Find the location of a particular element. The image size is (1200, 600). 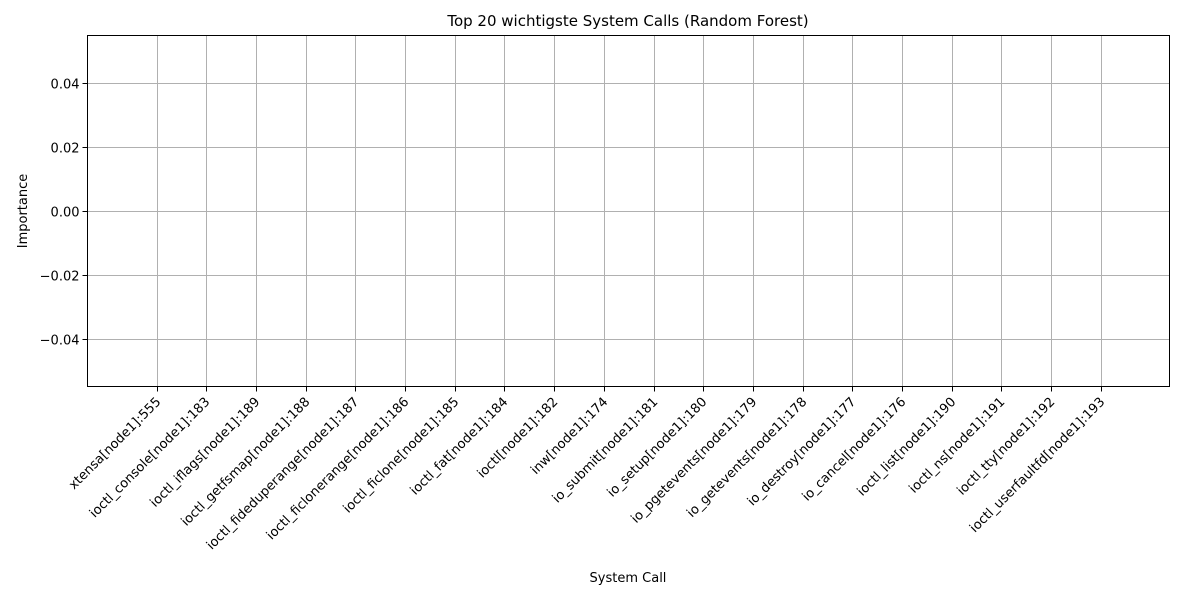

y-axis-ticks: −0.04 −0.02 0.00 0.02 0.04 is located at coordinates (64, 213).